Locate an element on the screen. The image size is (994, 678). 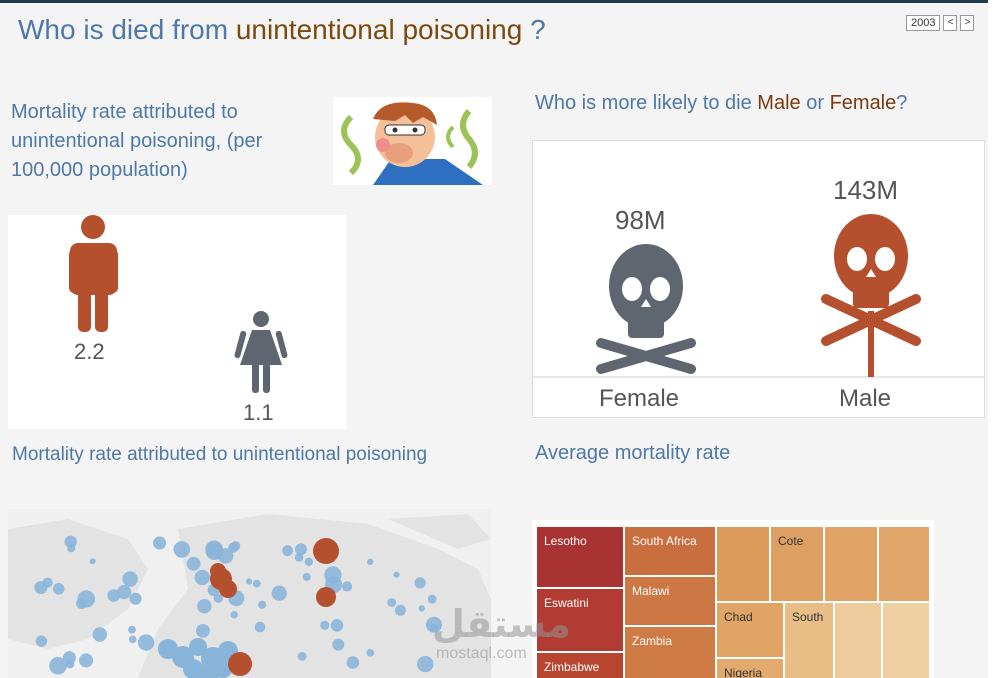
treemap-cell: Cote is located at coordinates (797, 564).